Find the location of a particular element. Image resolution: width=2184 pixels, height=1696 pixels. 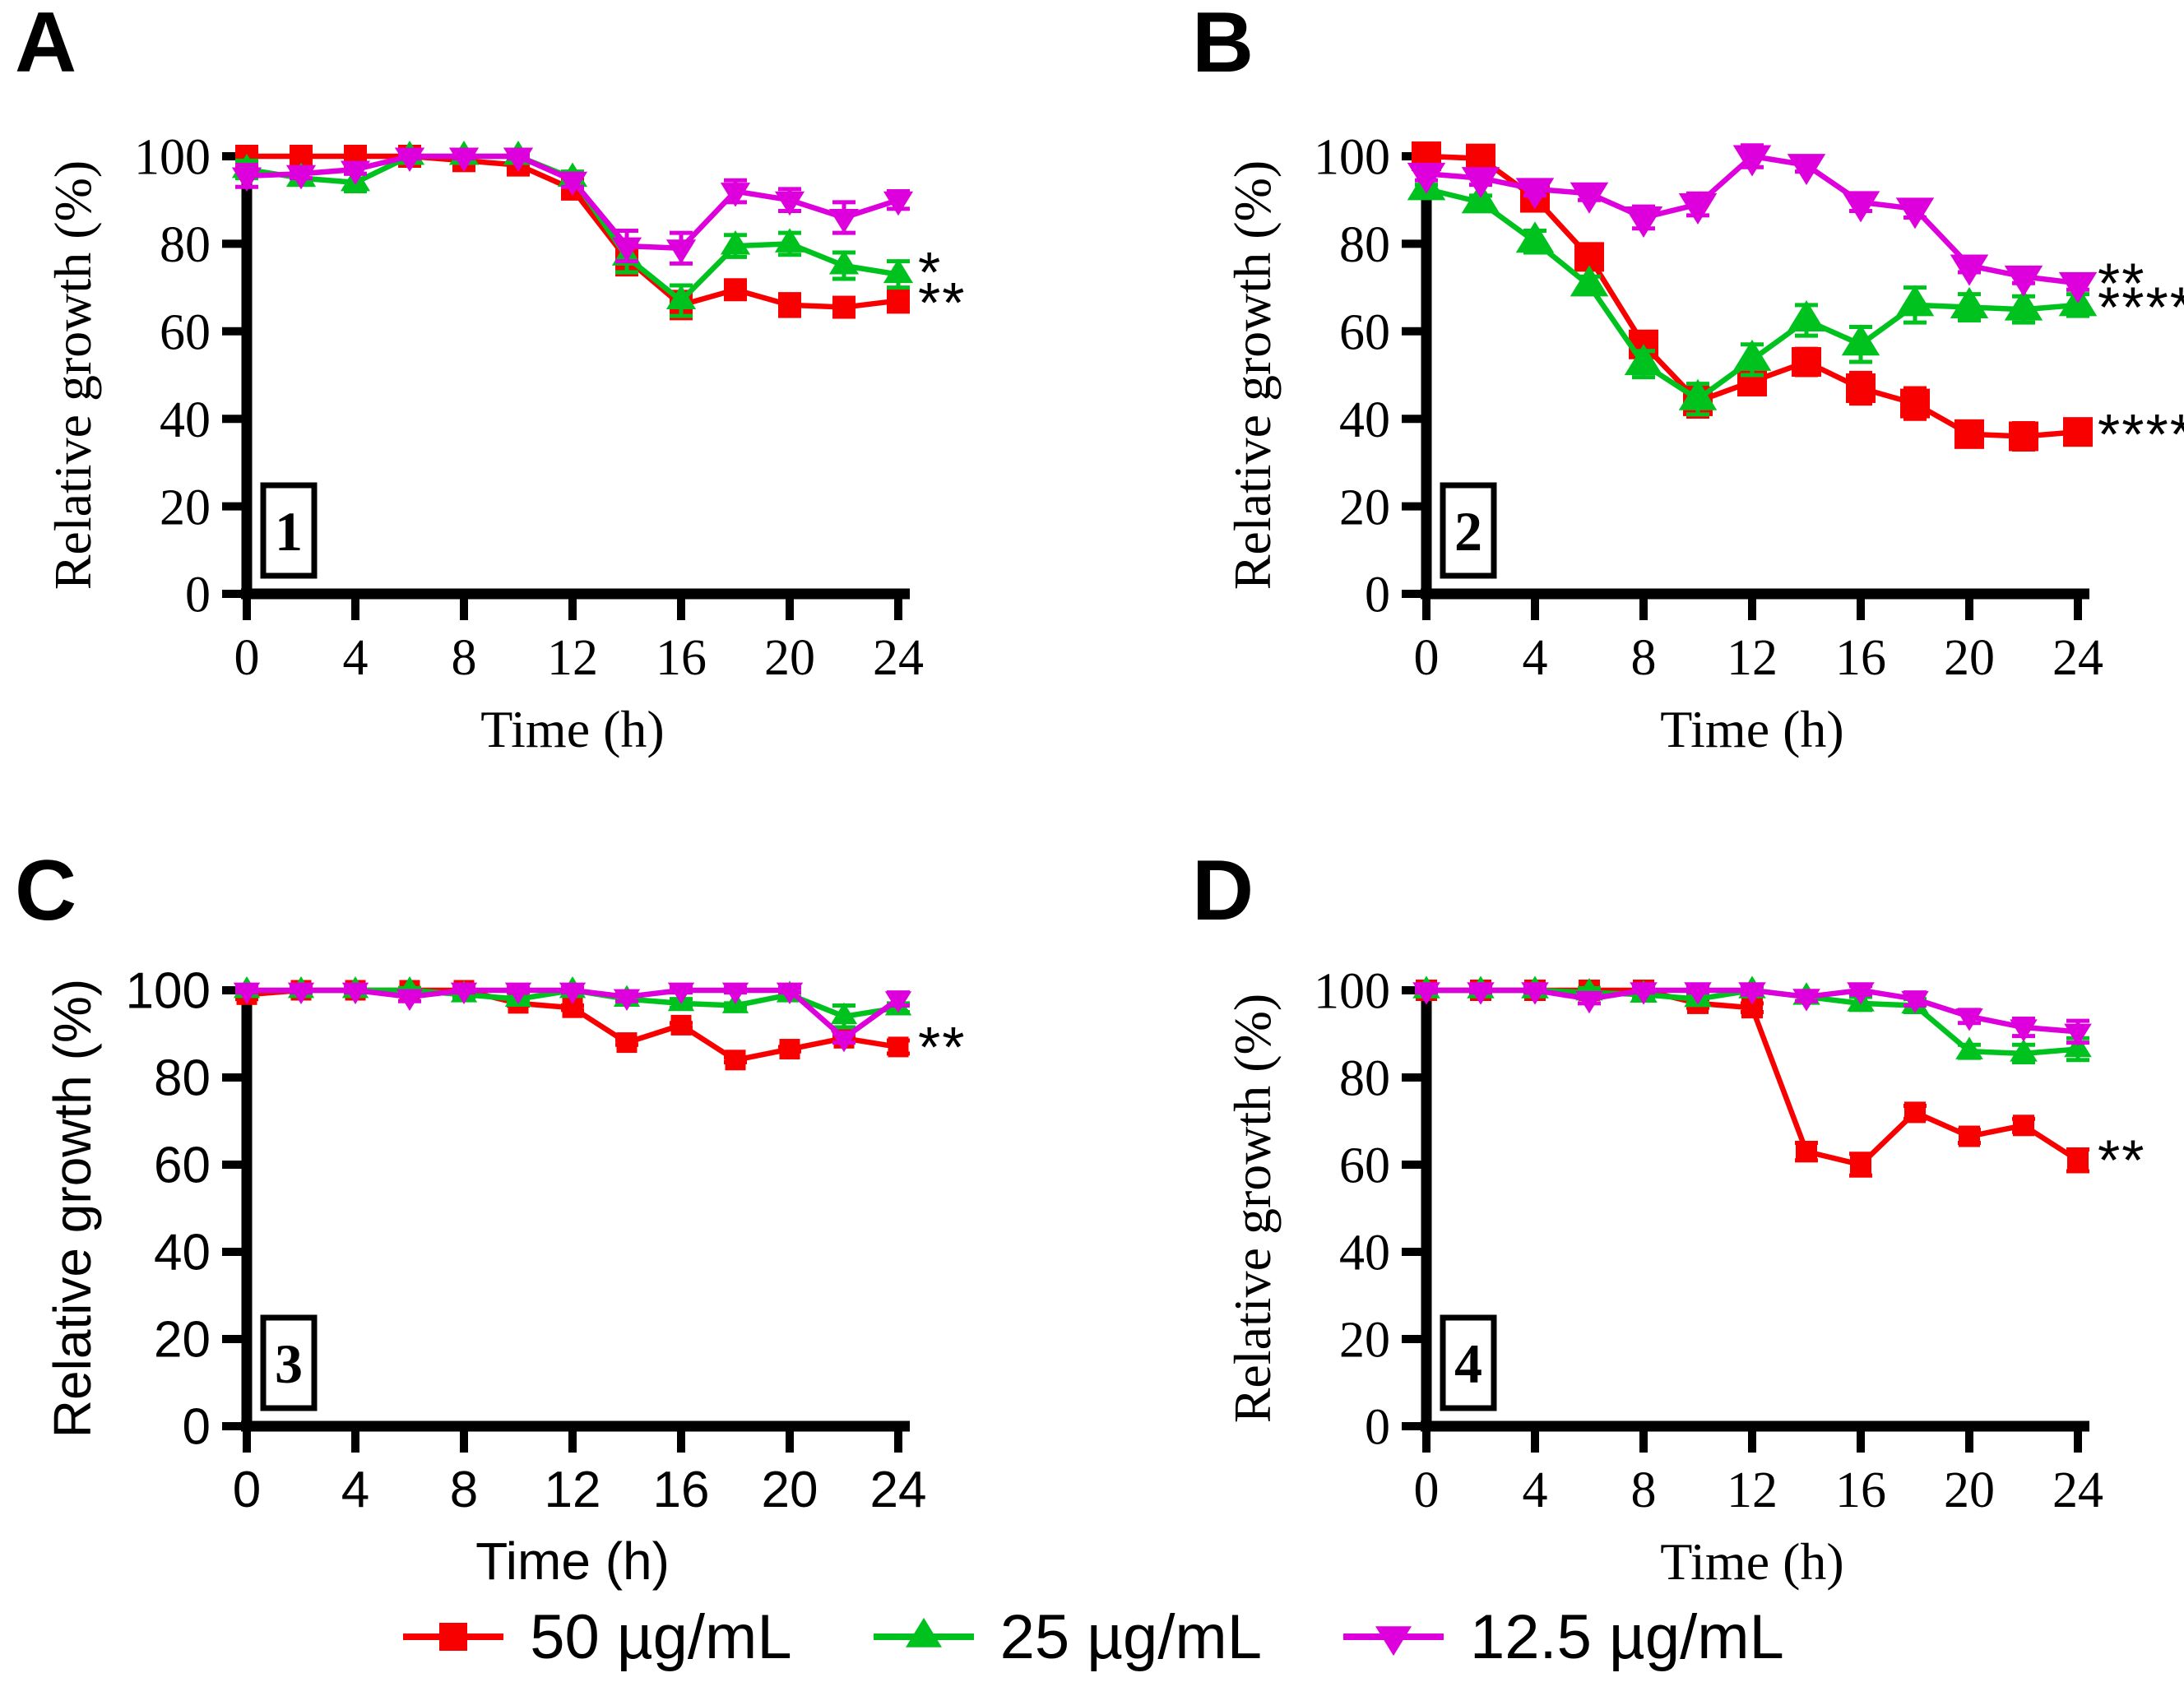

panel-number: 4 is located at coordinates (1468, 1364).